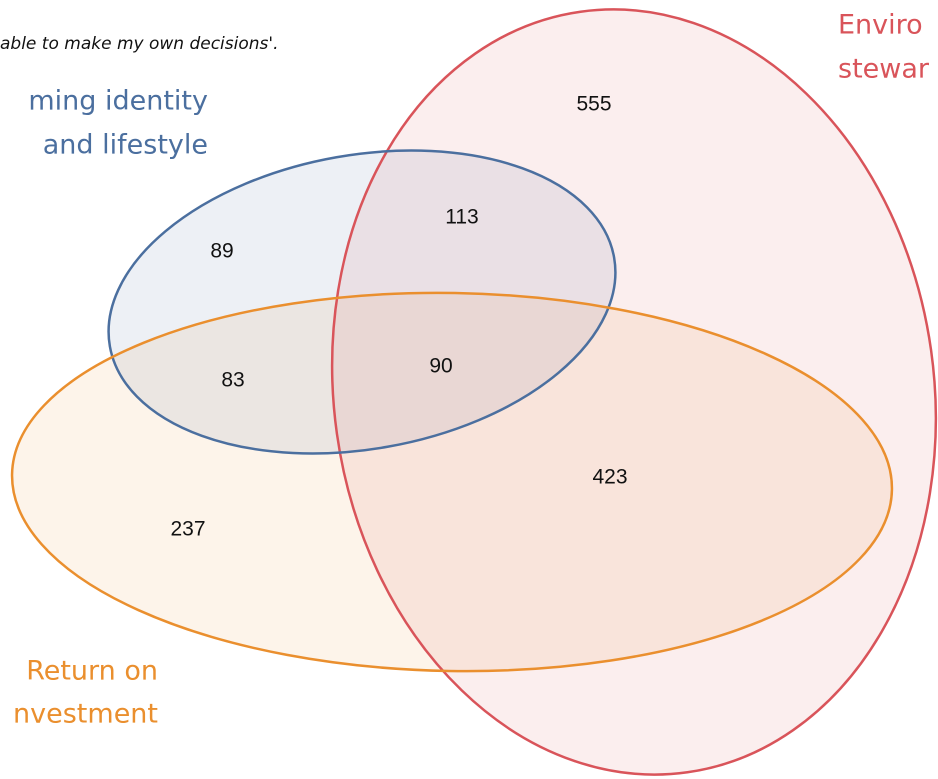 The height and width of the screenshot is (779, 938). Describe the element at coordinates (187, 529) in the screenshot. I see `region-count: 237` at that location.